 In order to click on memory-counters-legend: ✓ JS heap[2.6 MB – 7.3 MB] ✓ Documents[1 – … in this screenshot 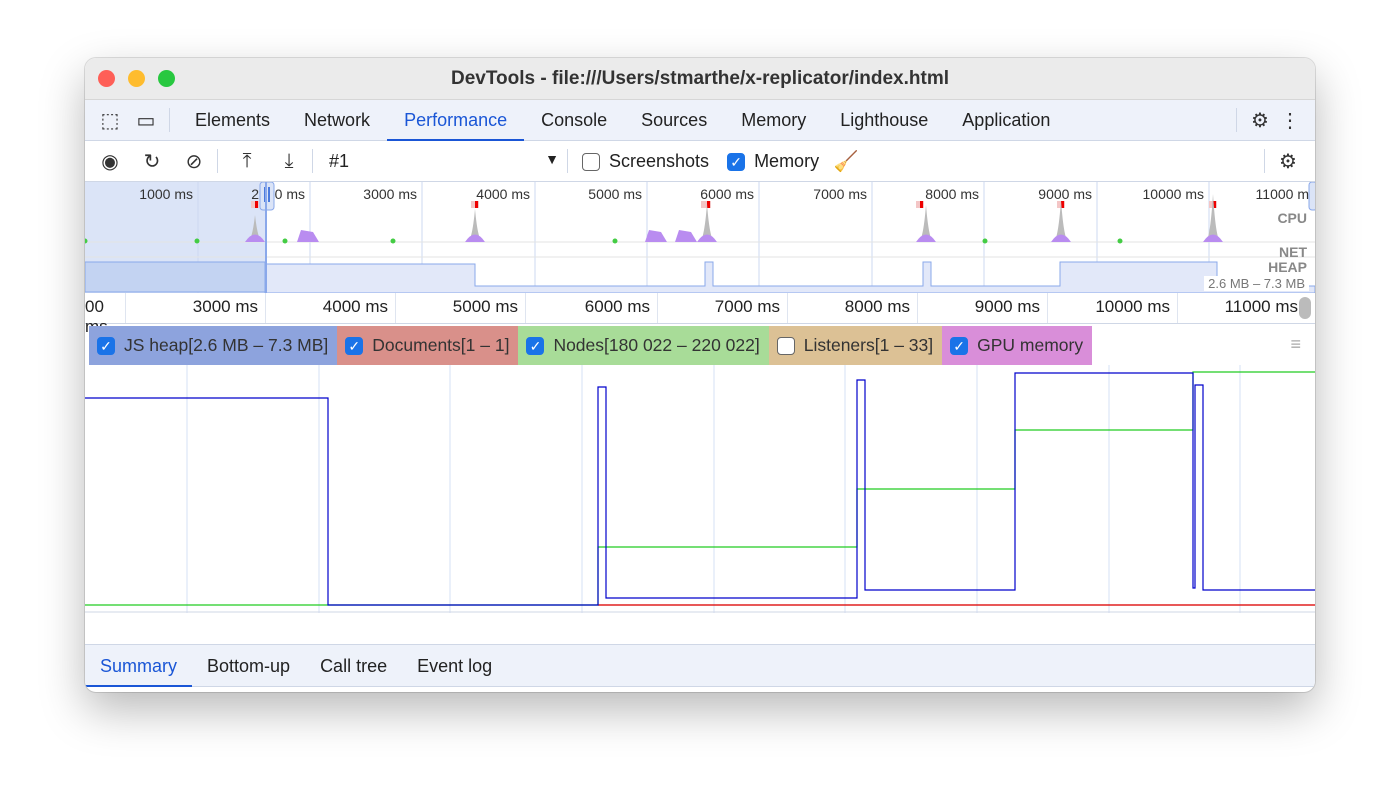, I will do `click(591, 345)`.